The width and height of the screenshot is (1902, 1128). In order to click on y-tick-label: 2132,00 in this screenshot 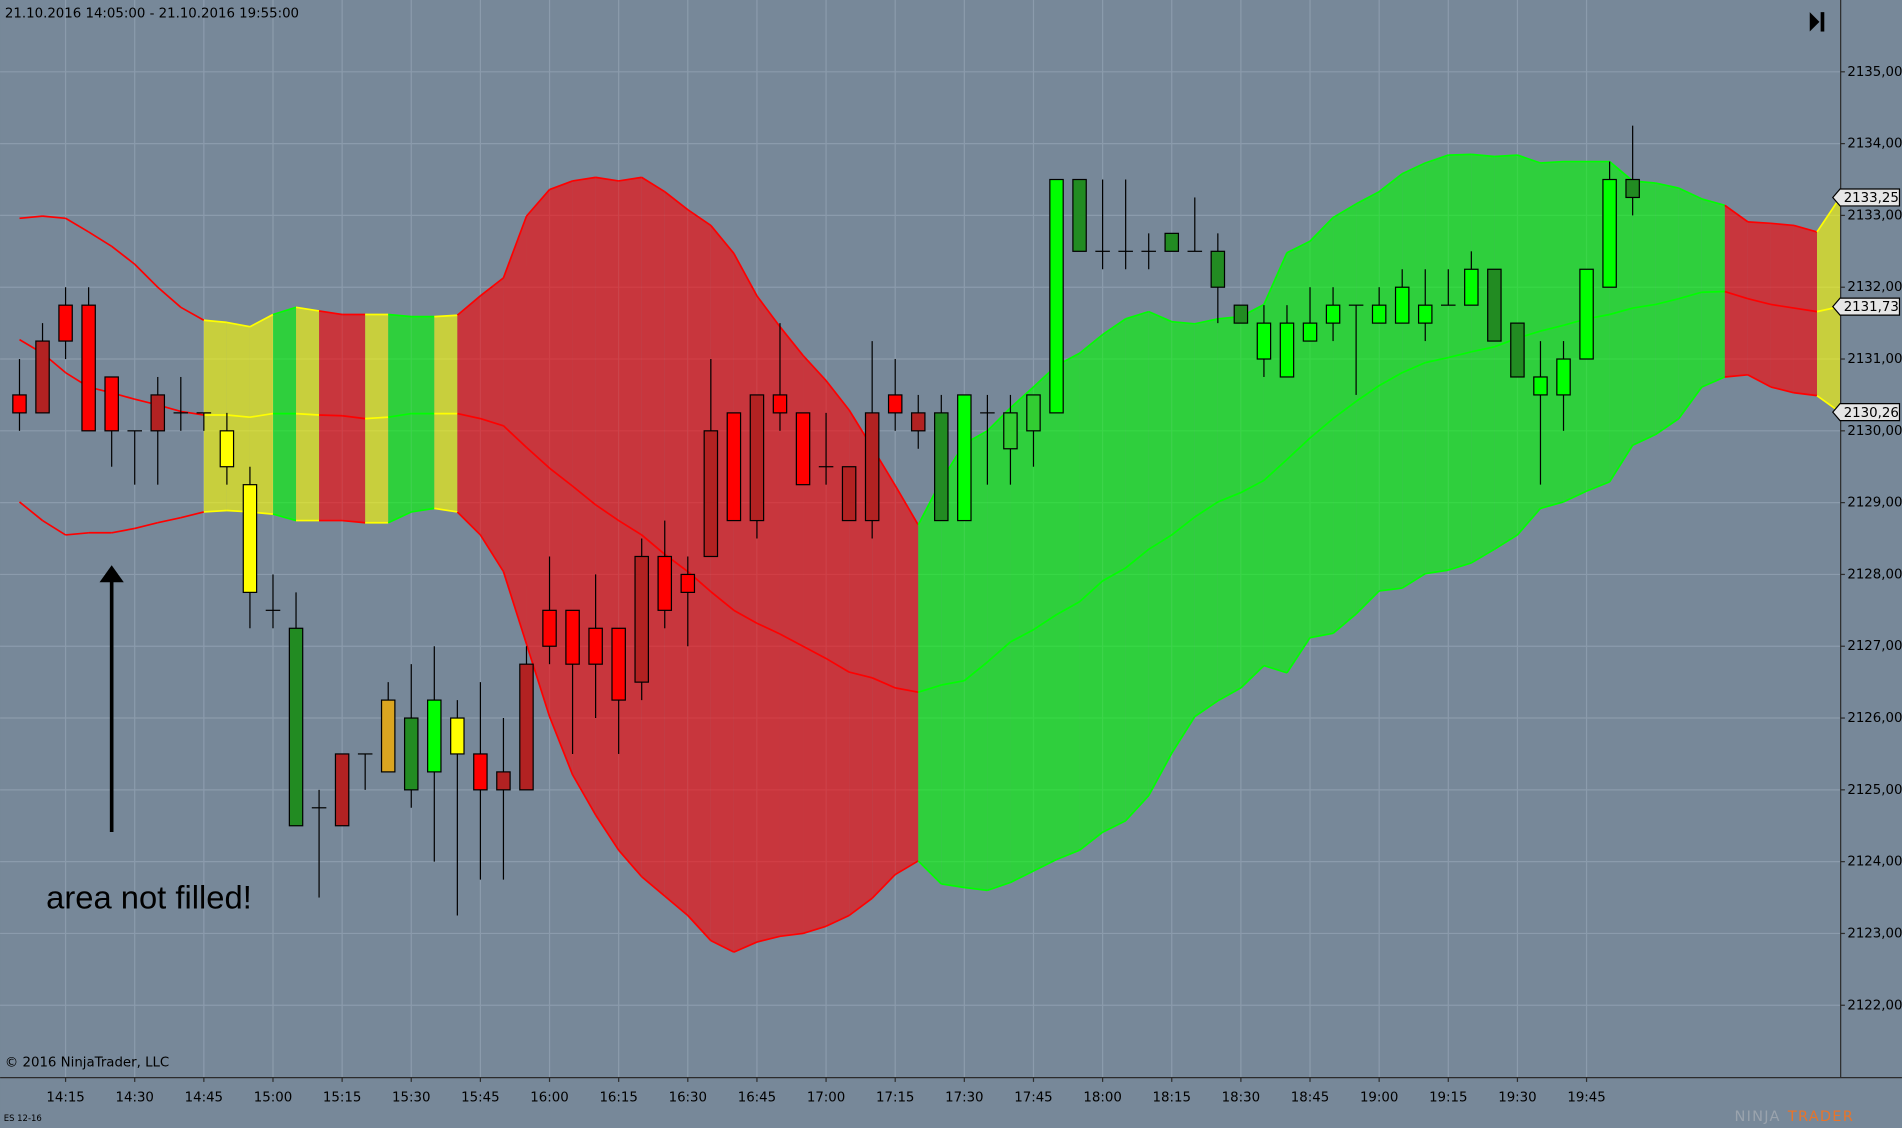, I will do `click(1874, 287)`.